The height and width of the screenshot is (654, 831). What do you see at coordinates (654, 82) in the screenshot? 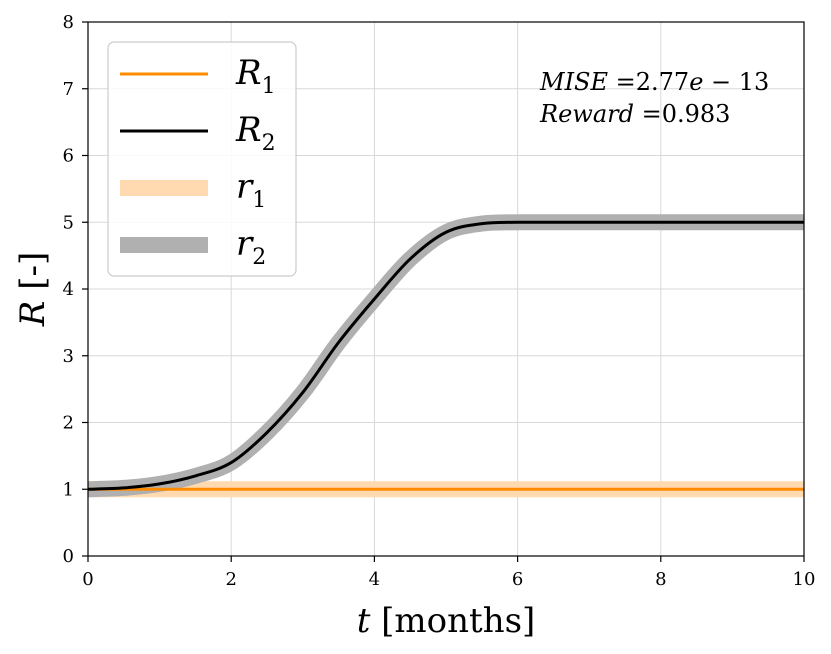
I see `mise-annotation: MISE =2.77e − 13` at bounding box center [654, 82].